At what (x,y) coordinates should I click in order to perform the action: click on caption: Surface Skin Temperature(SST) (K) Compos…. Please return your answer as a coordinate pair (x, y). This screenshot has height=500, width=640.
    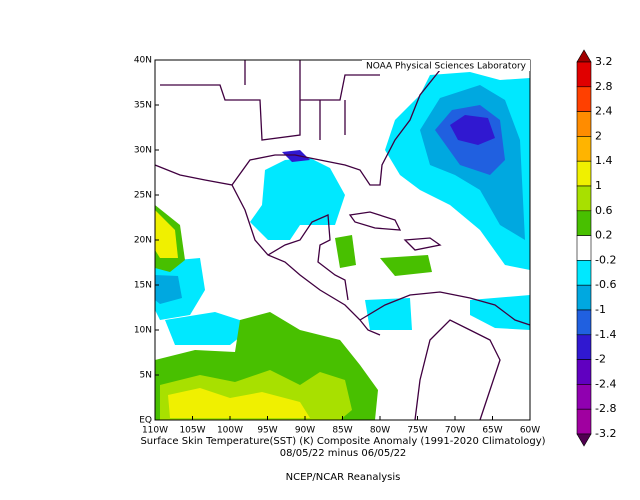
    Looking at the image, I should click on (342, 441).